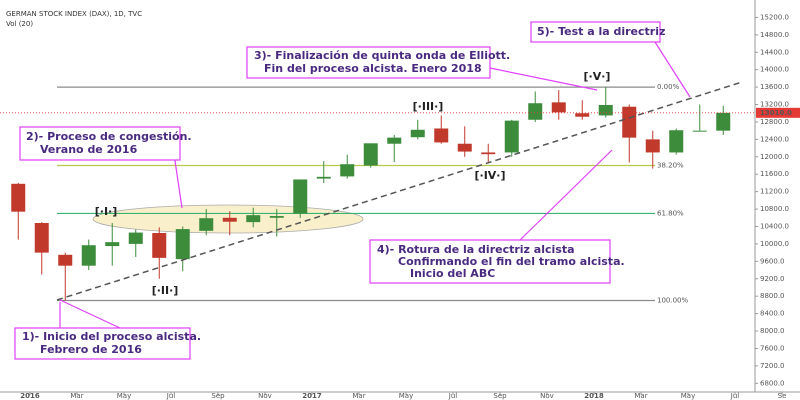 The width and height of the screenshot is (800, 400). I want to click on wave-label: [·V·], so click(597, 76).